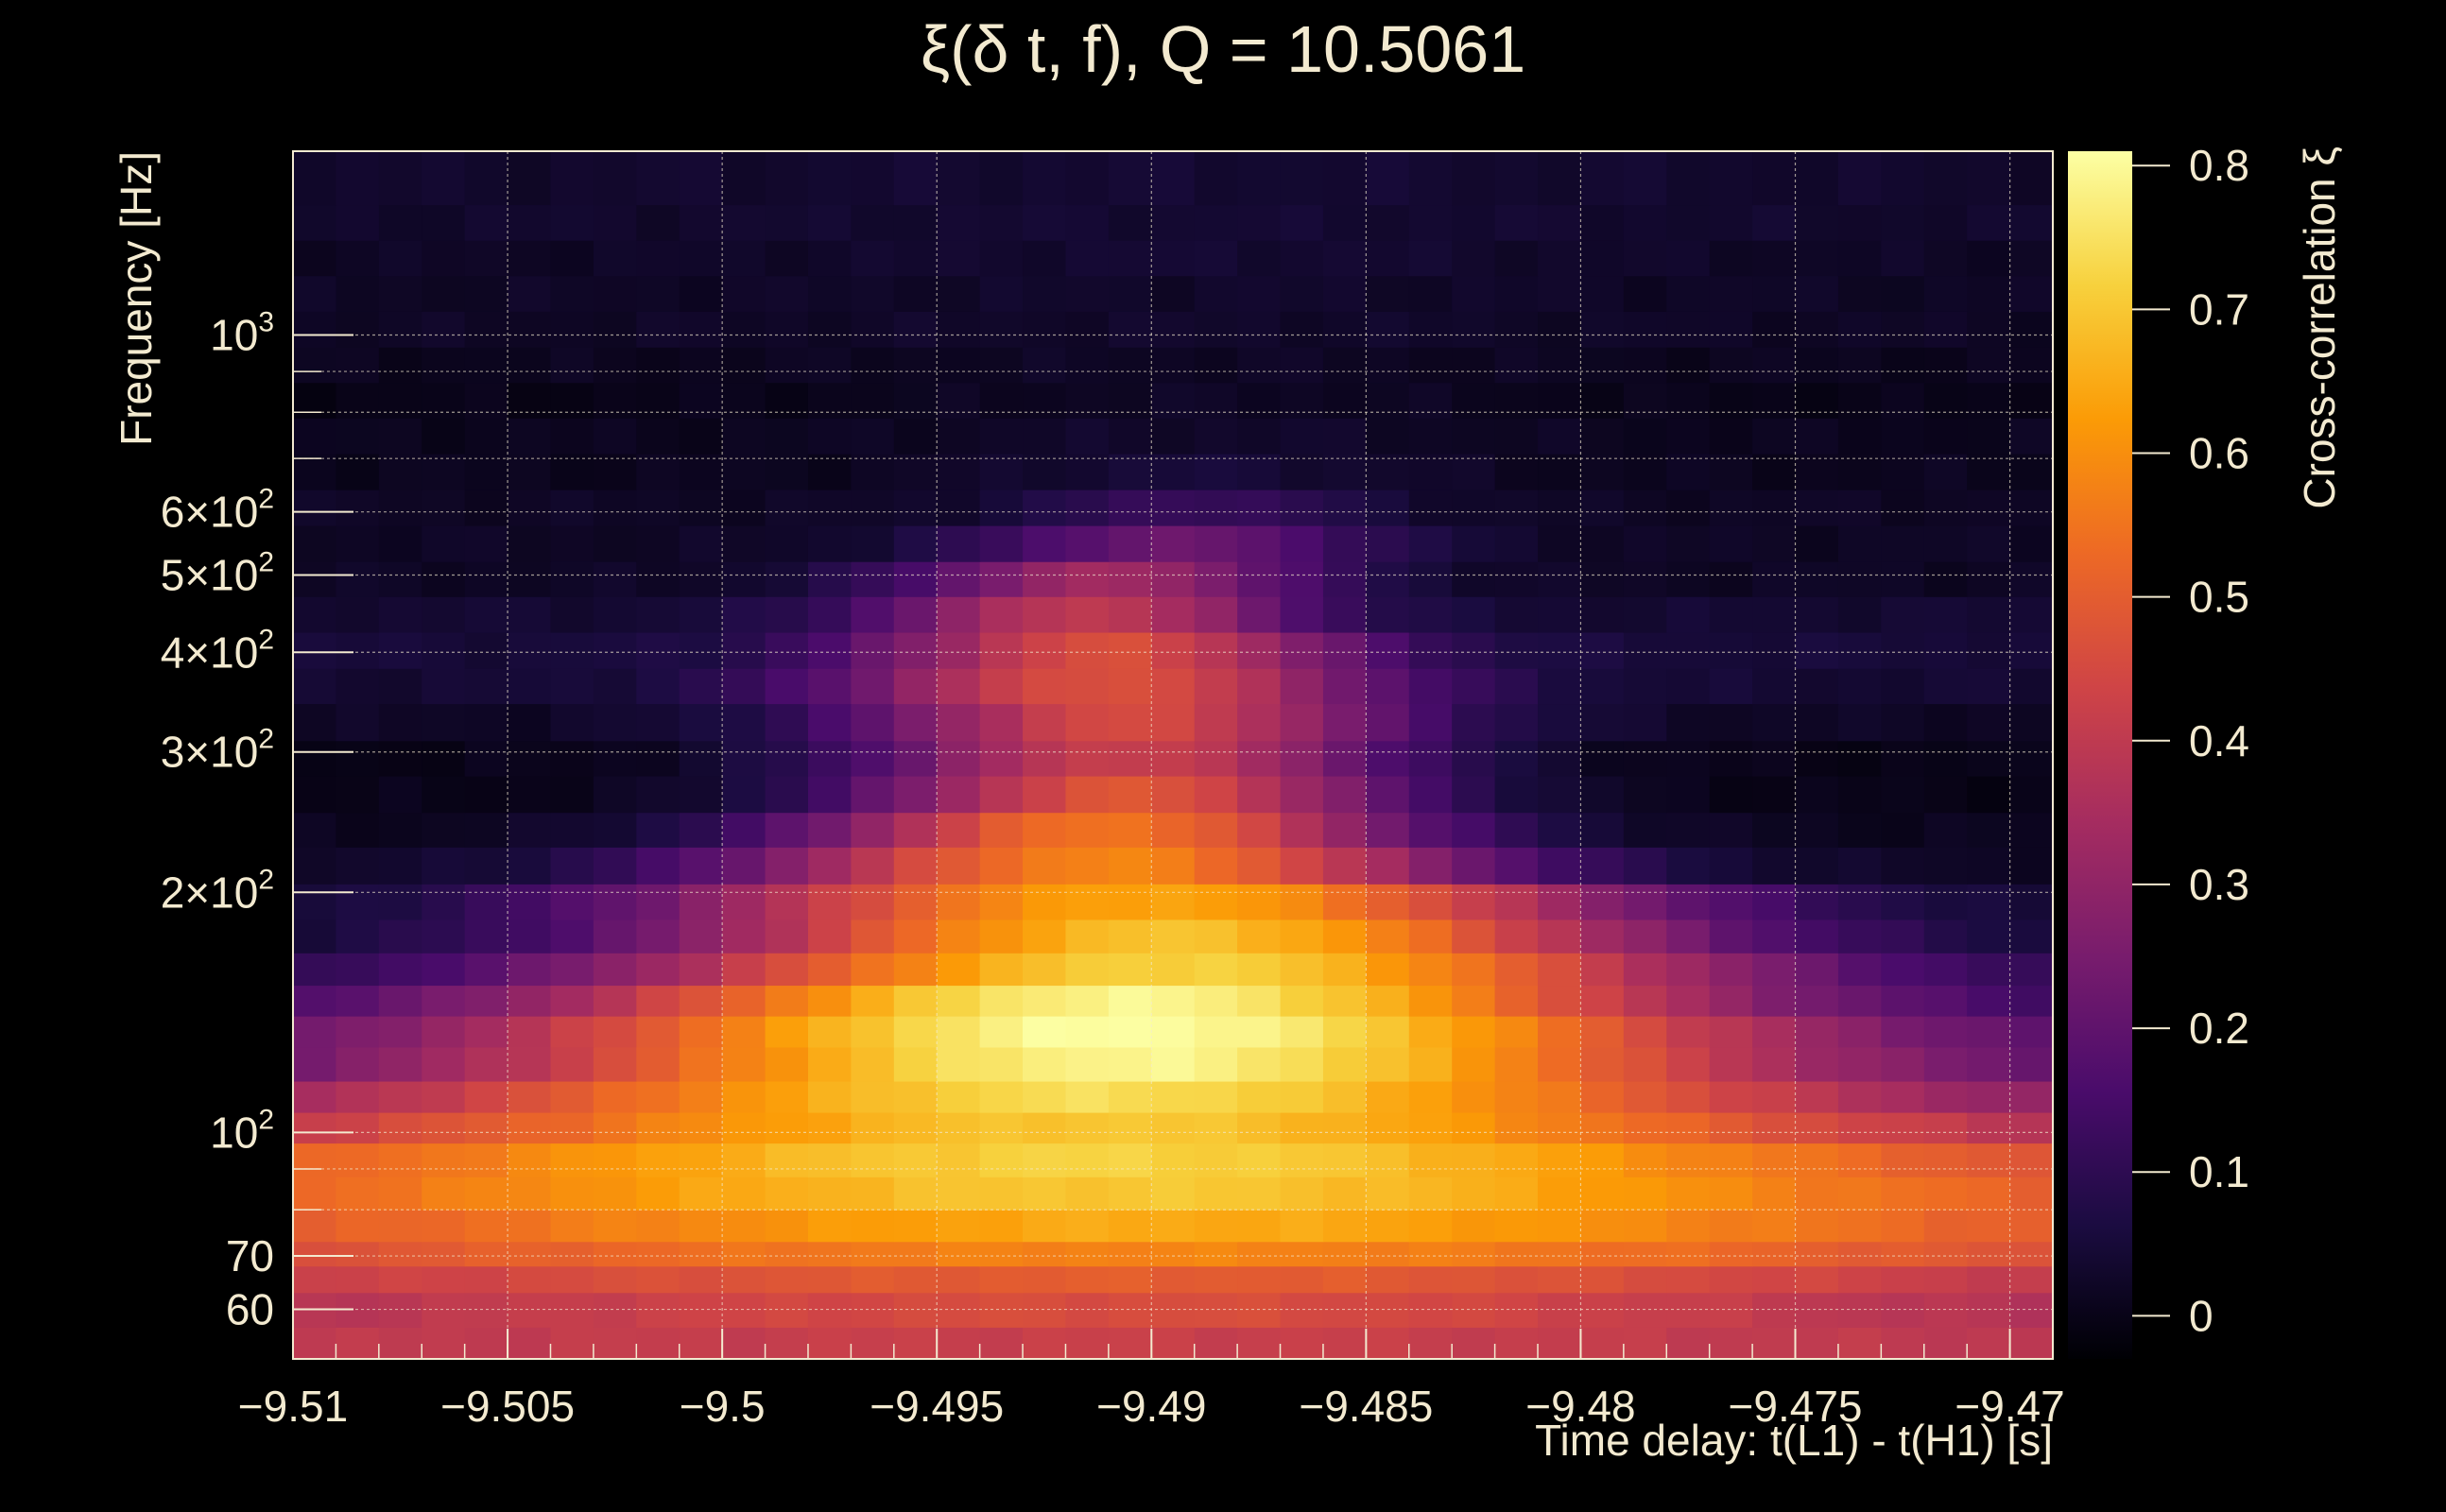  What do you see at coordinates (217, 890) in the screenshot?
I see `y-tick-label: 2×10²` at bounding box center [217, 890].